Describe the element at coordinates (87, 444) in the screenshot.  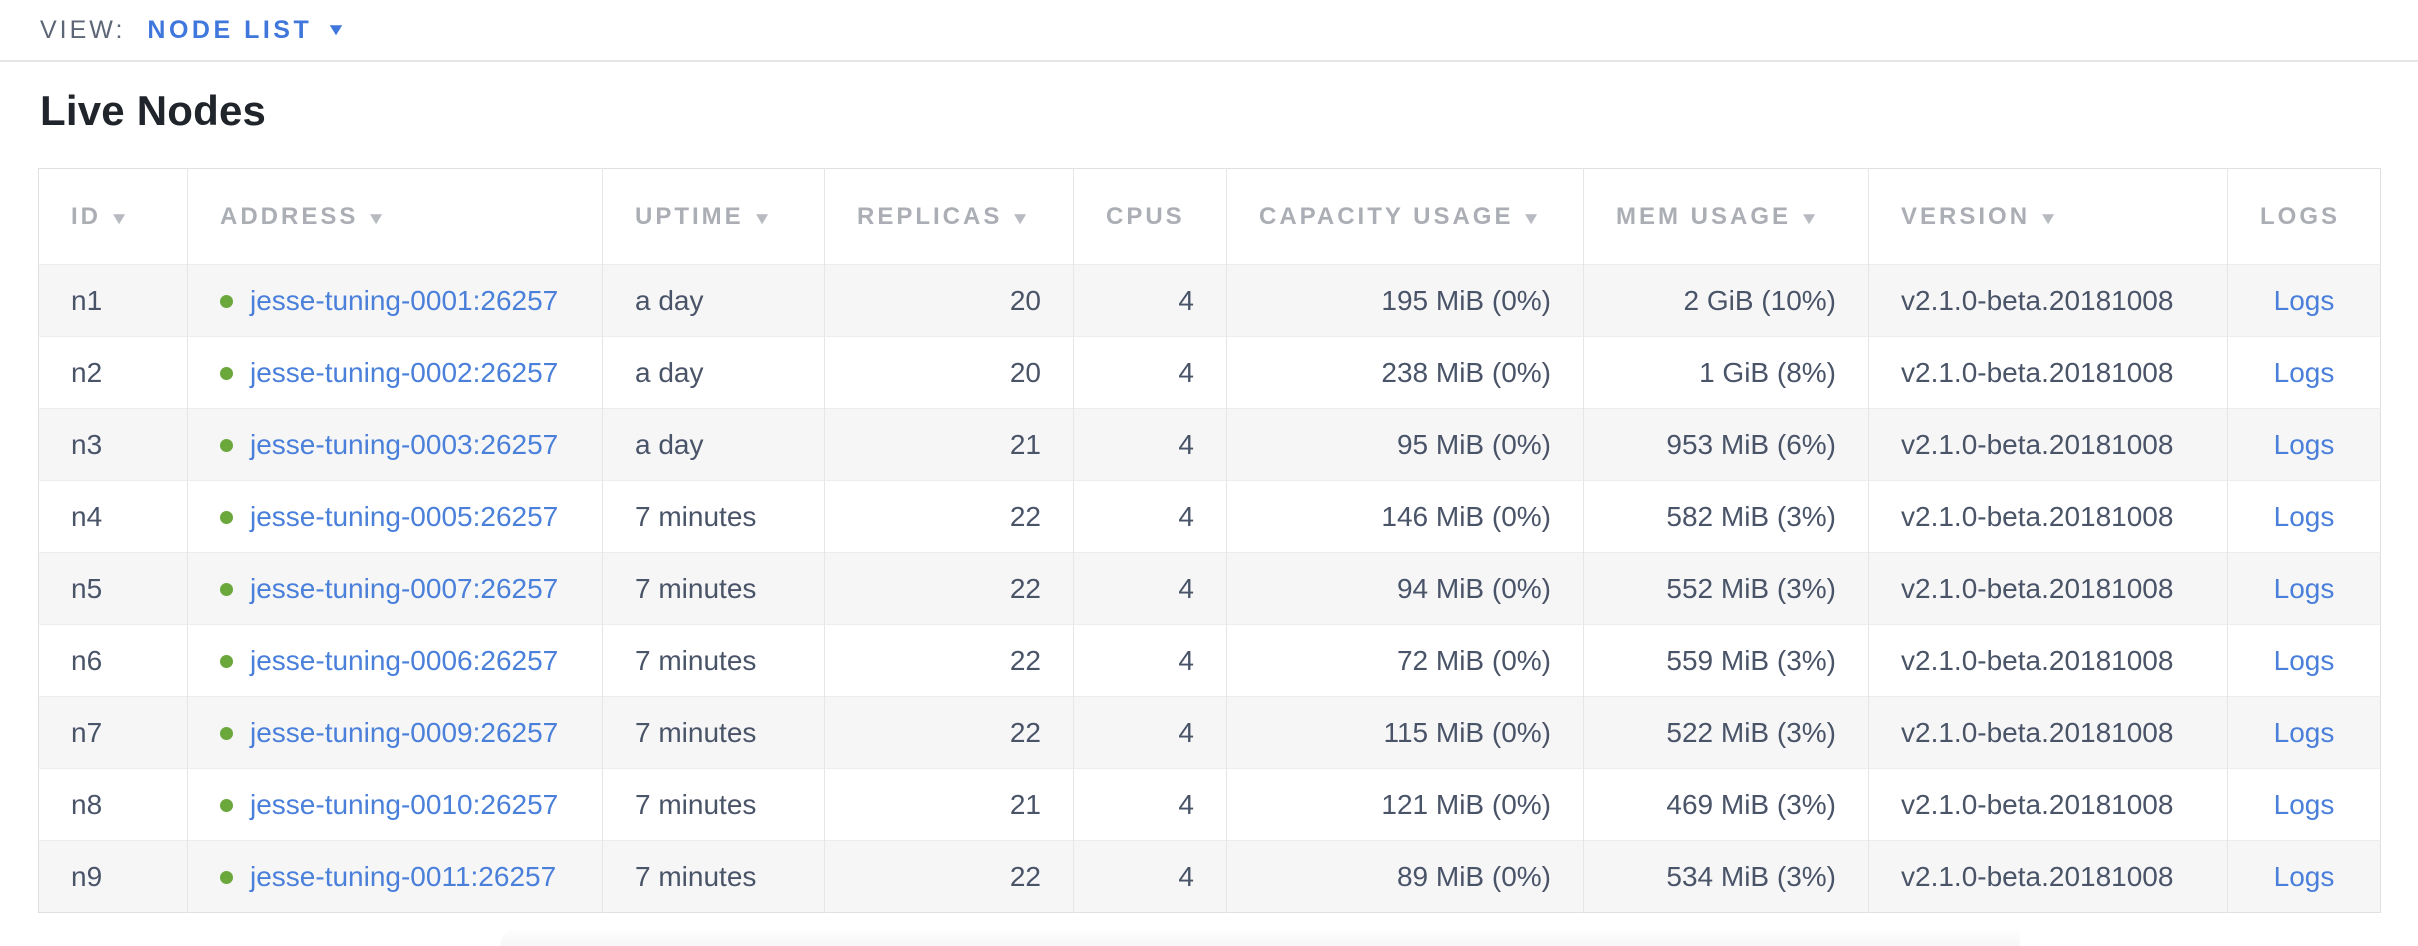
I see `node-id-cell: n3` at that location.